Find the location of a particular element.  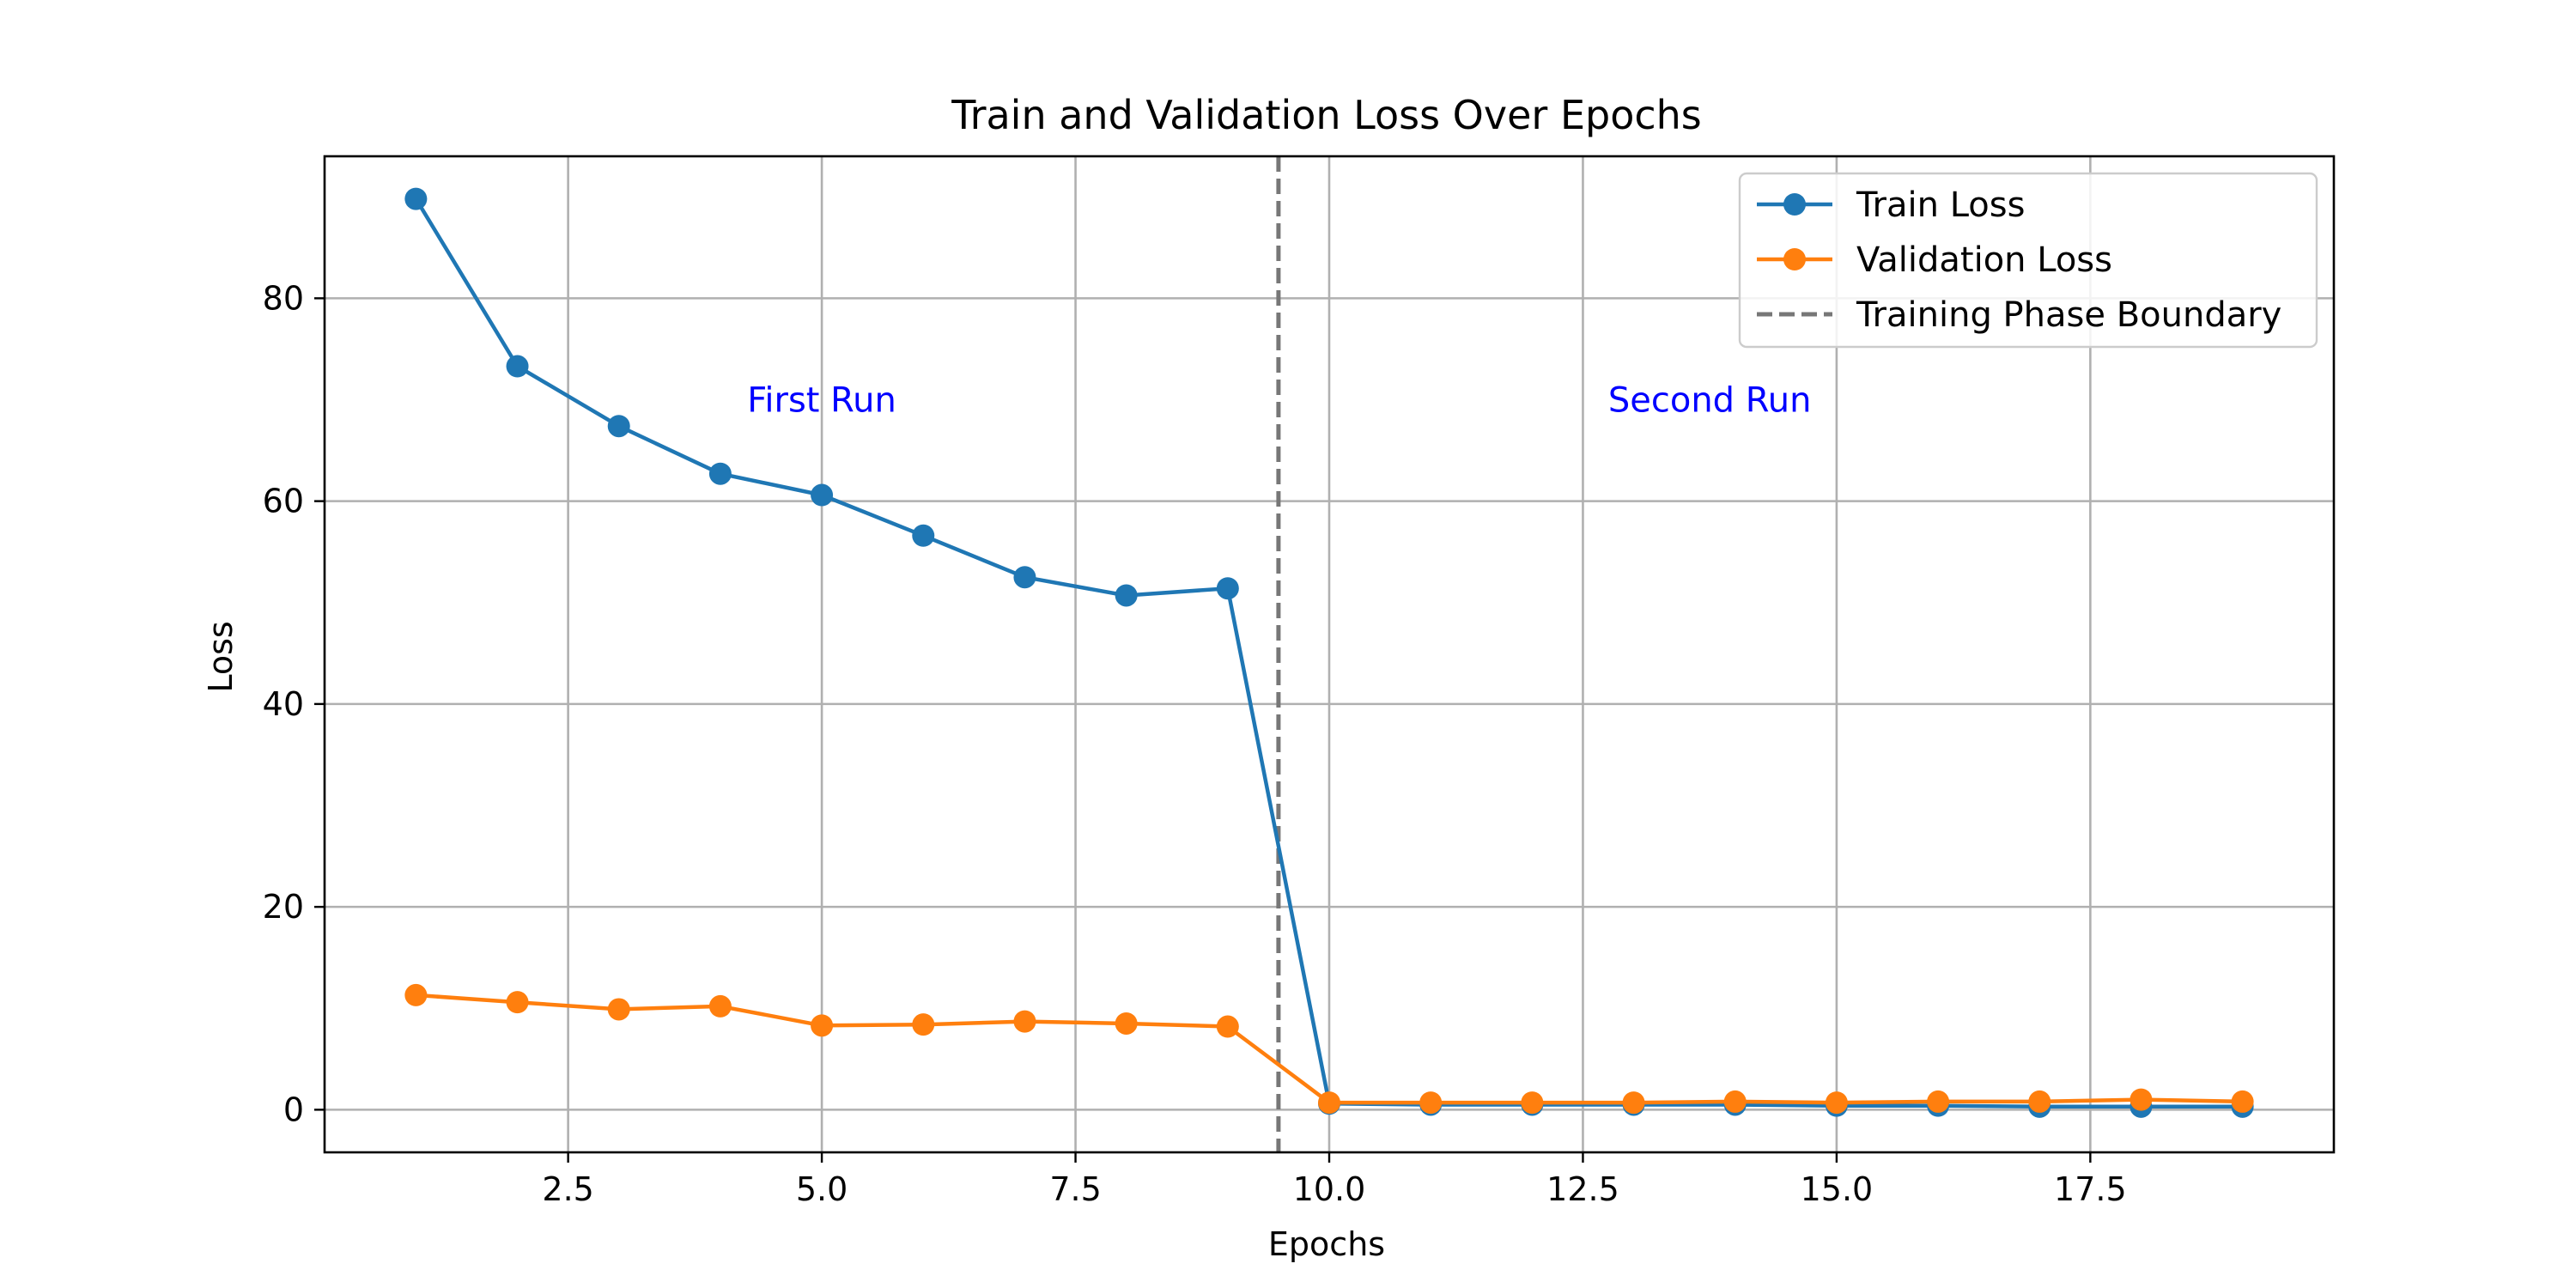

x-tick-label: 17.5 is located at coordinates (2090, 1189).